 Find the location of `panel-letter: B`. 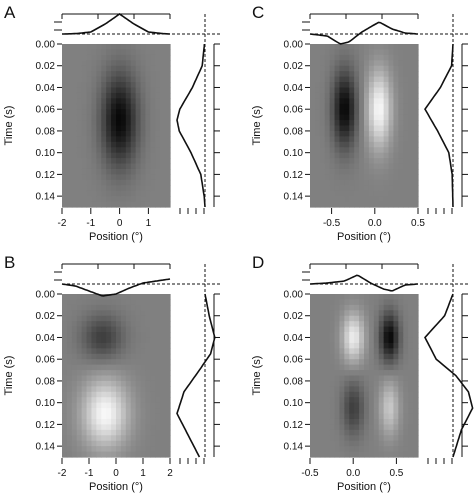

panel-letter: B is located at coordinates (9, 262).